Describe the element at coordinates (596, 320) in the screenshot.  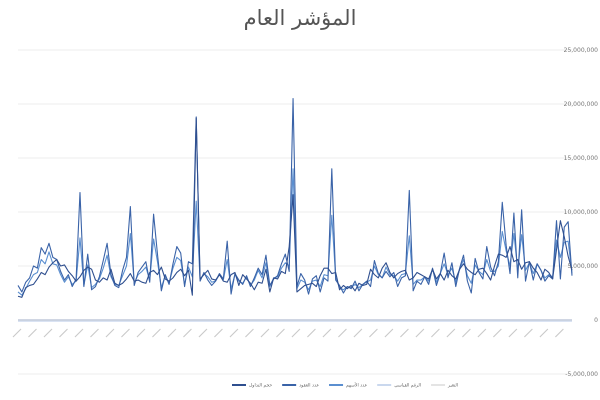
I see `y-tick-label: 0` at that location.